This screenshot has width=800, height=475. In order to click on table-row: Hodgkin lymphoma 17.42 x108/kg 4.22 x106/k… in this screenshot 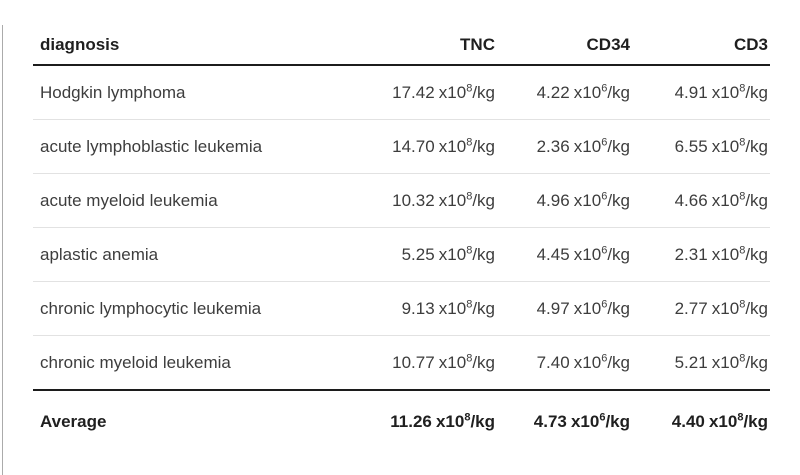, I will do `click(401, 92)`.